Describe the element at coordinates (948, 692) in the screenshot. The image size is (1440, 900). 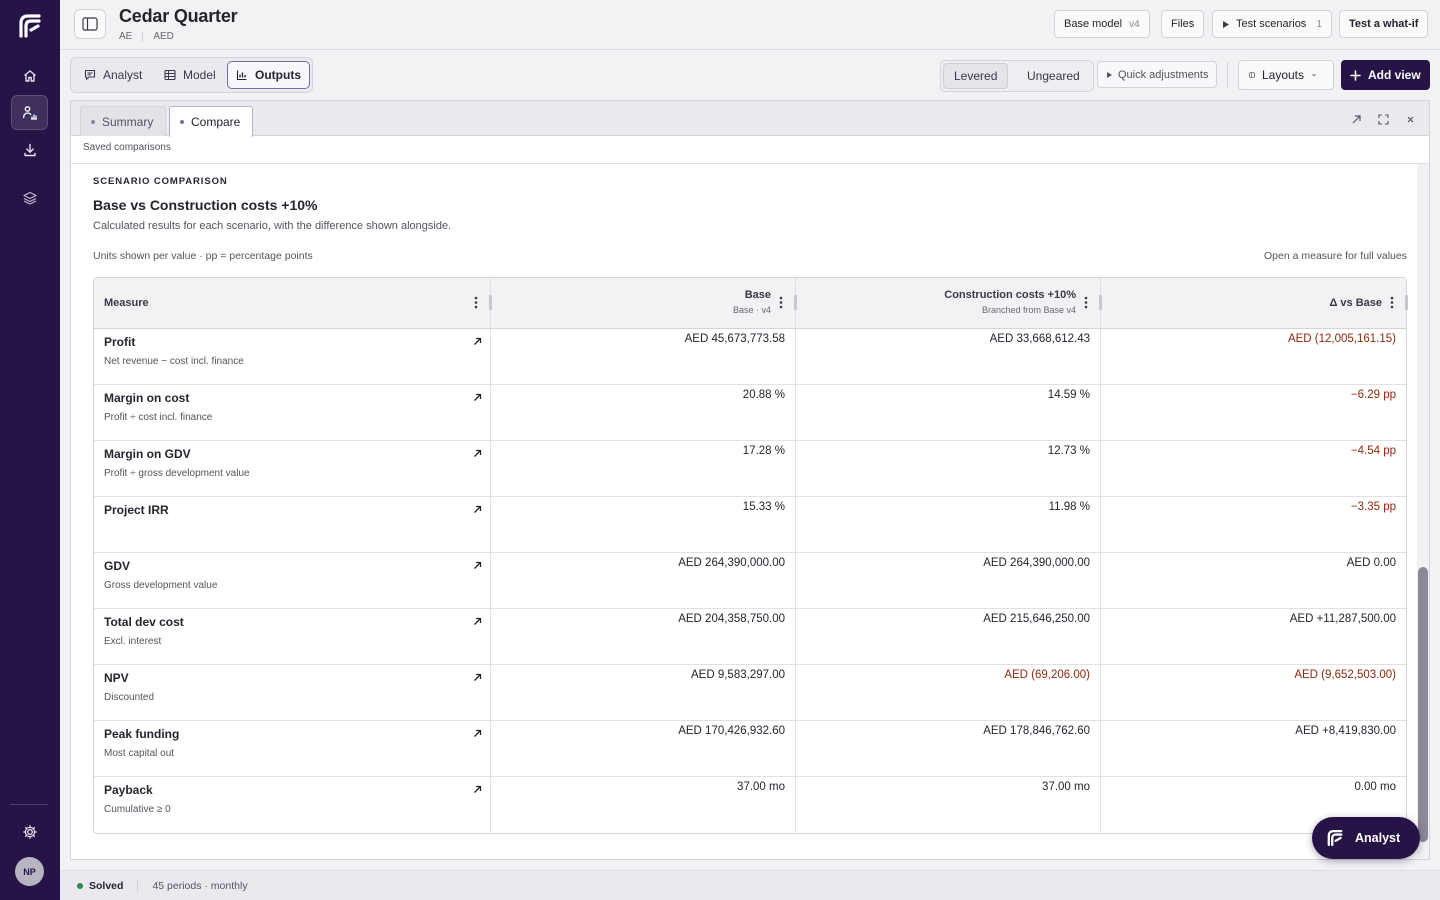
I see `scenario-value-cell: AED (69,206.00)` at that location.